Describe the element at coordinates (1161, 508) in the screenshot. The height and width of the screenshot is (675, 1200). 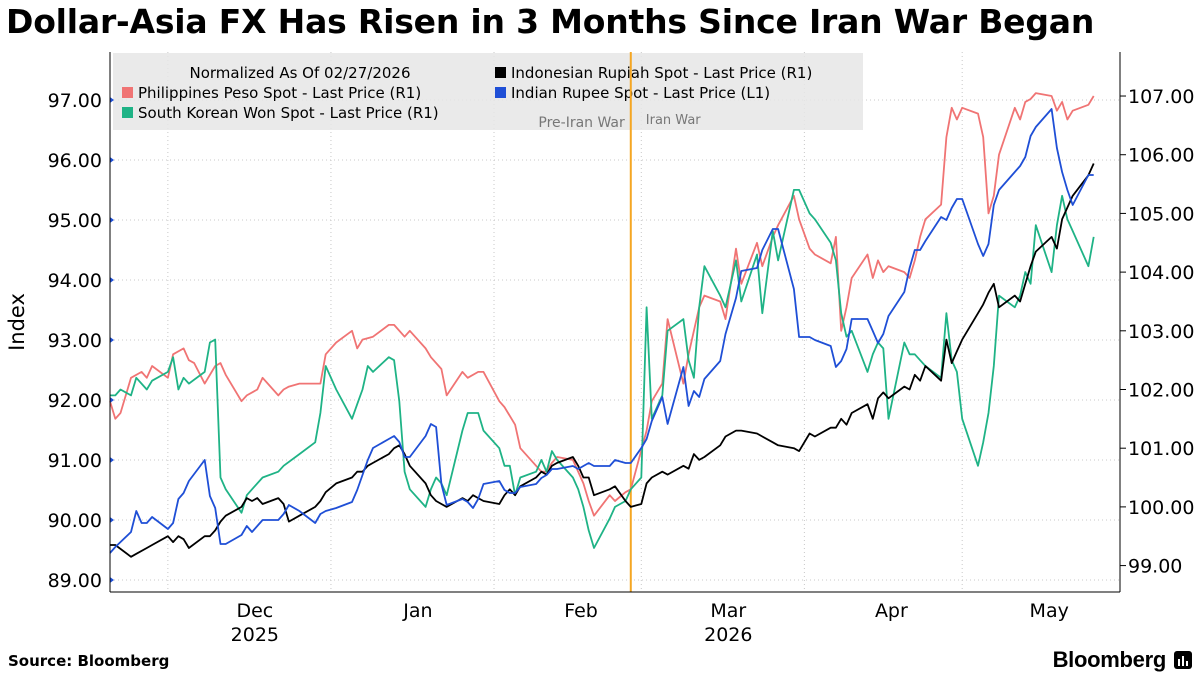
I see `y-right-tick-label: 100.00` at that location.